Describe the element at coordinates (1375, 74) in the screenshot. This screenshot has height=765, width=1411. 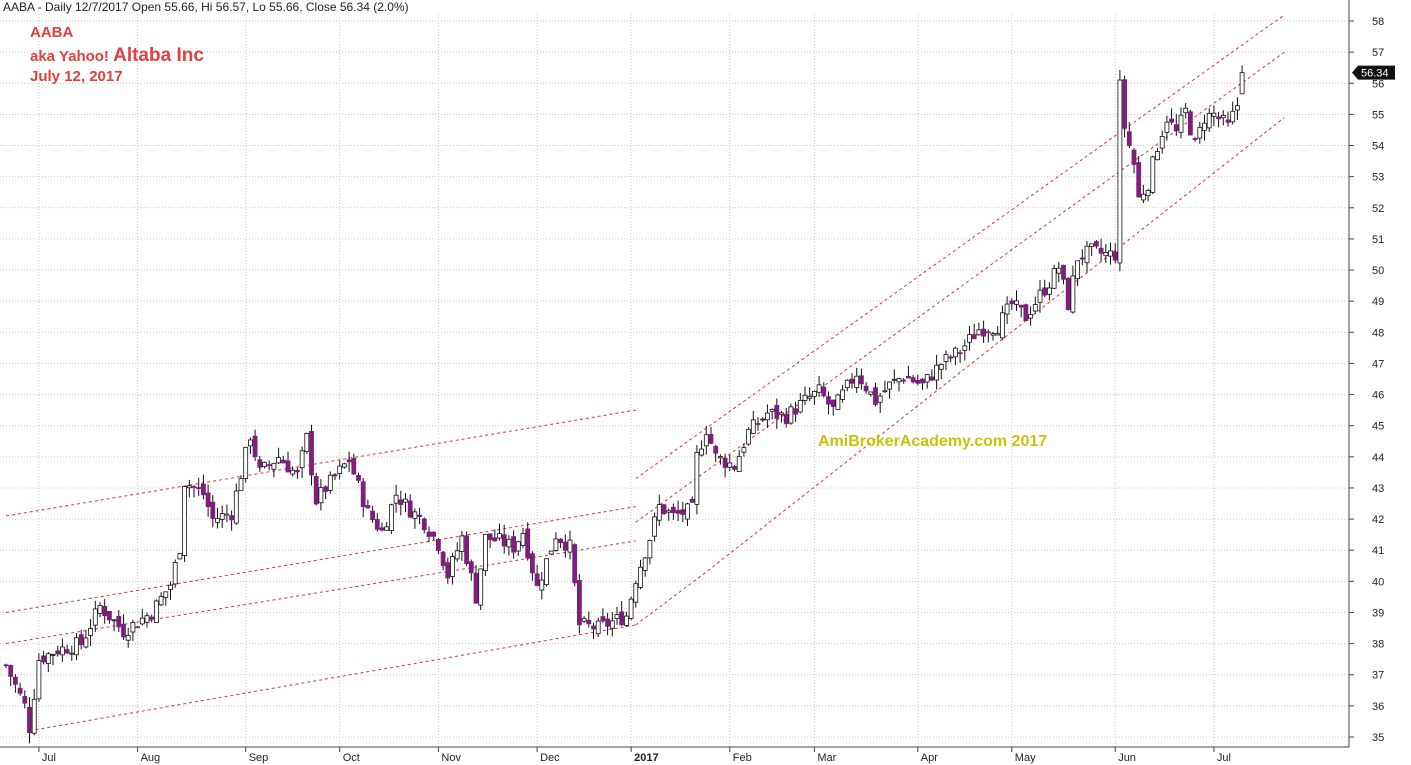
I see `last-price-label: 56.34` at that location.